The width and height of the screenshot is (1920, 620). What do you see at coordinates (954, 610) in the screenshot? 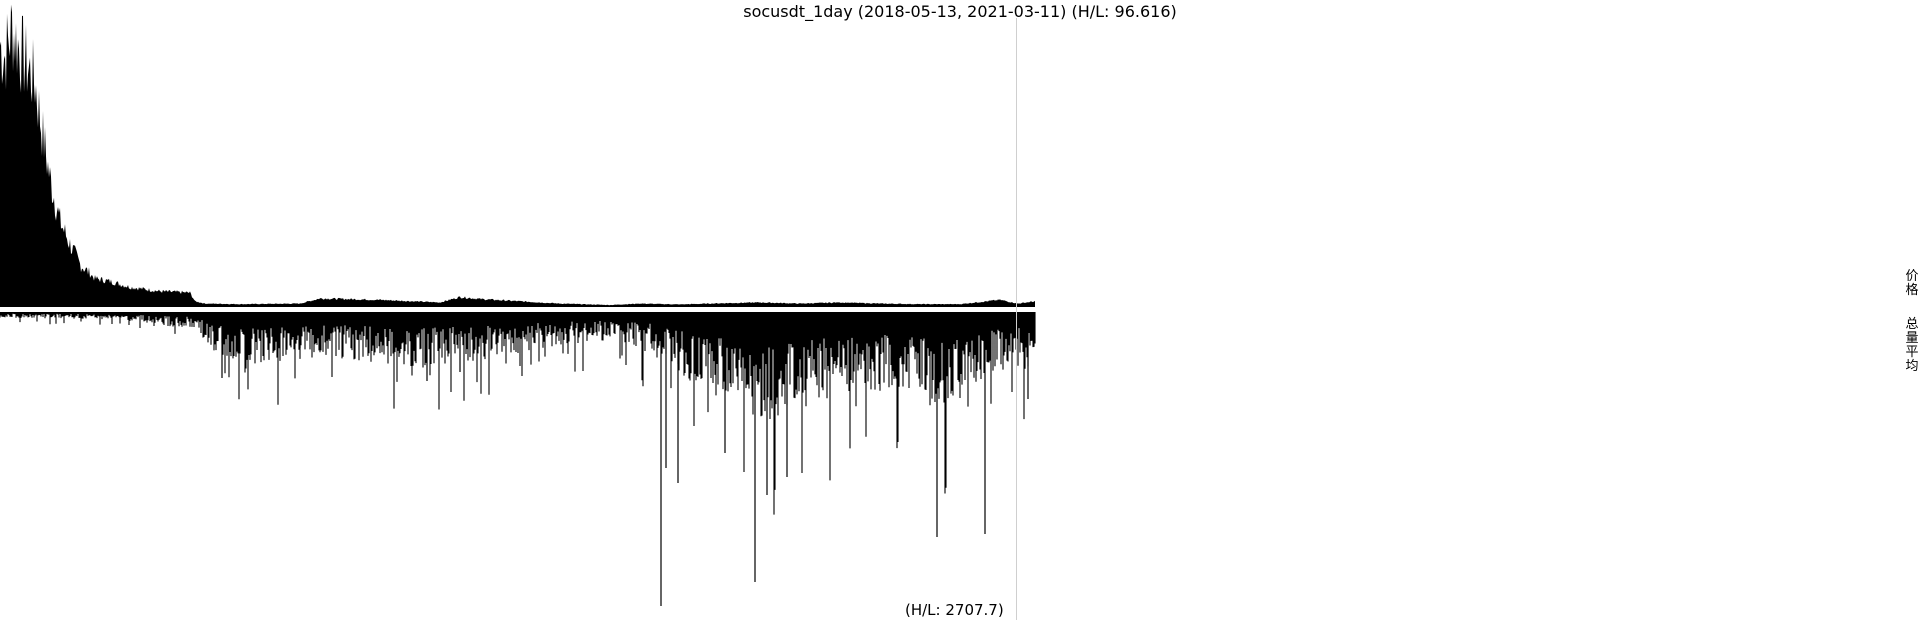
I see `volume-hl-label: (H/L: 2707.7)` at bounding box center [954, 610].